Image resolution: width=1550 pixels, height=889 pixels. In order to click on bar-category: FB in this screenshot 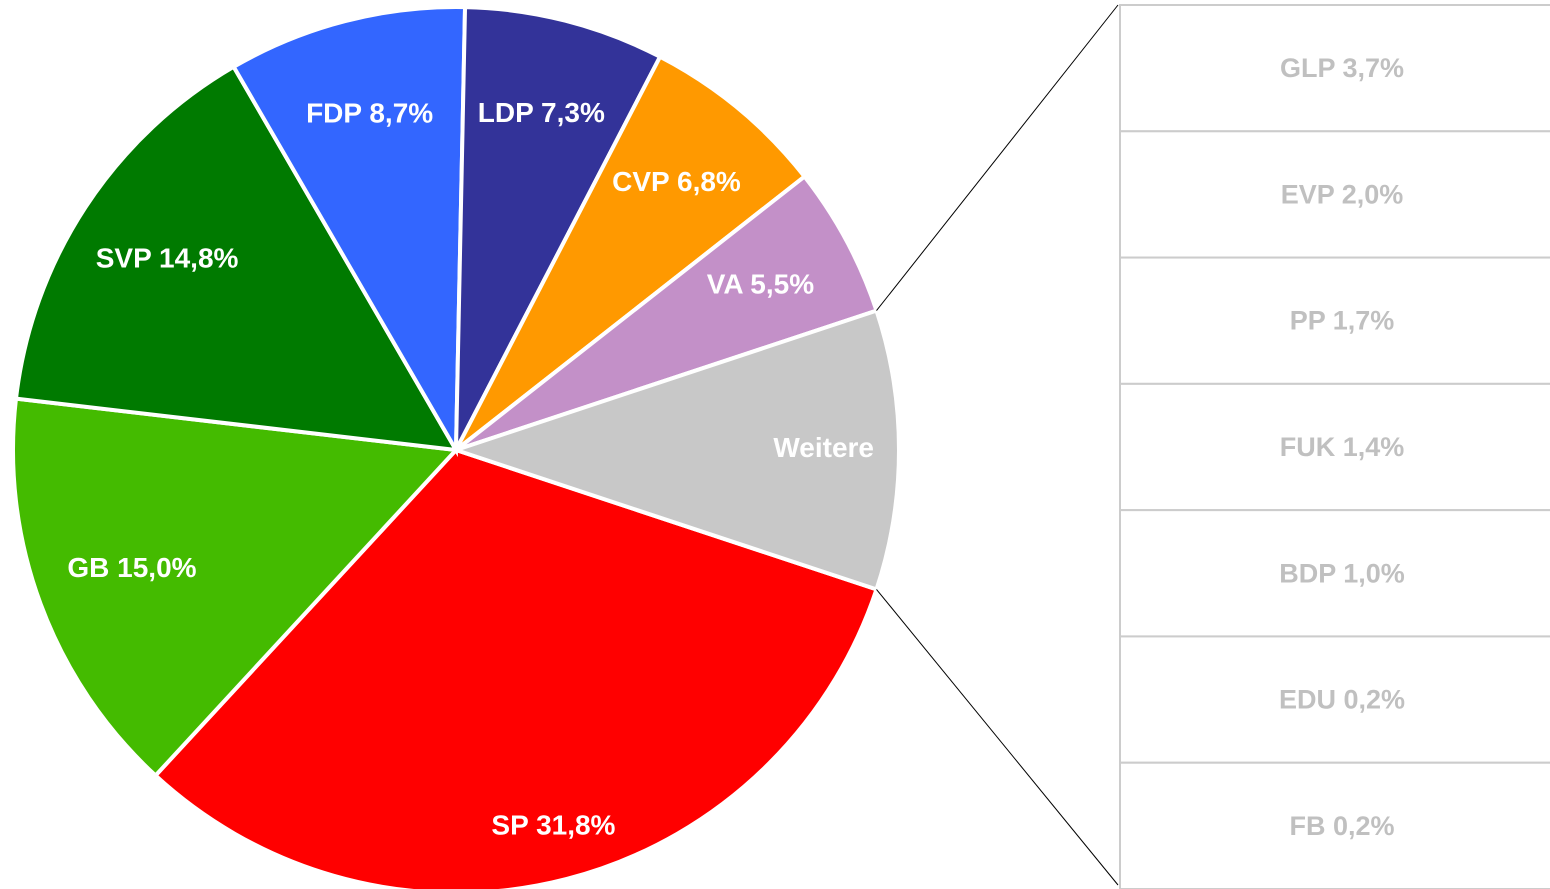, I will do `click(1307, 826)`.